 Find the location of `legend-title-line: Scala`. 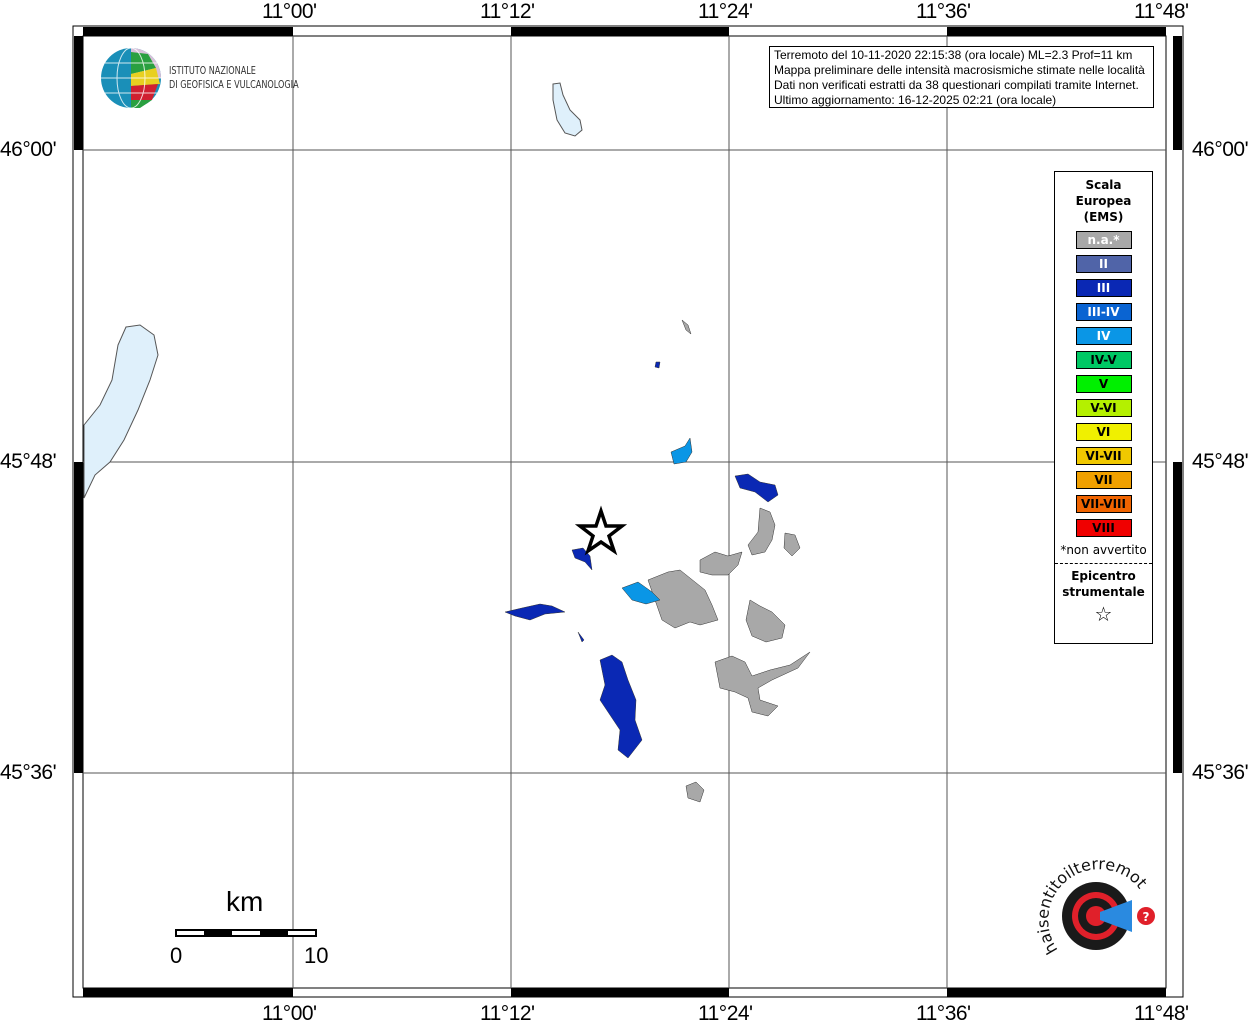

legend-title-line: Scala is located at coordinates (1103, 185).